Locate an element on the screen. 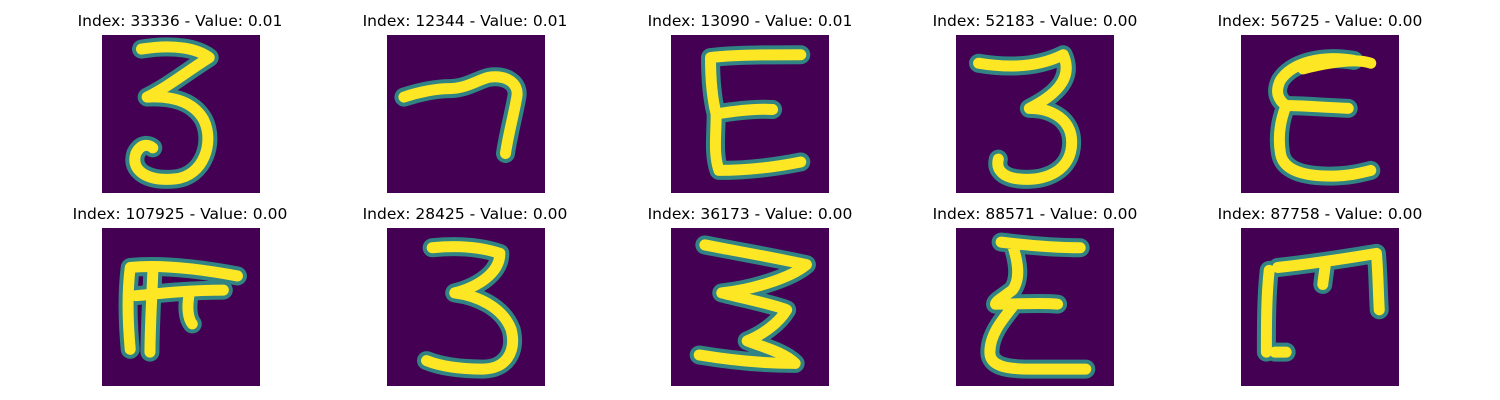  panel-title: Index: 33336 - Value: 0.01 is located at coordinates (180, 21).